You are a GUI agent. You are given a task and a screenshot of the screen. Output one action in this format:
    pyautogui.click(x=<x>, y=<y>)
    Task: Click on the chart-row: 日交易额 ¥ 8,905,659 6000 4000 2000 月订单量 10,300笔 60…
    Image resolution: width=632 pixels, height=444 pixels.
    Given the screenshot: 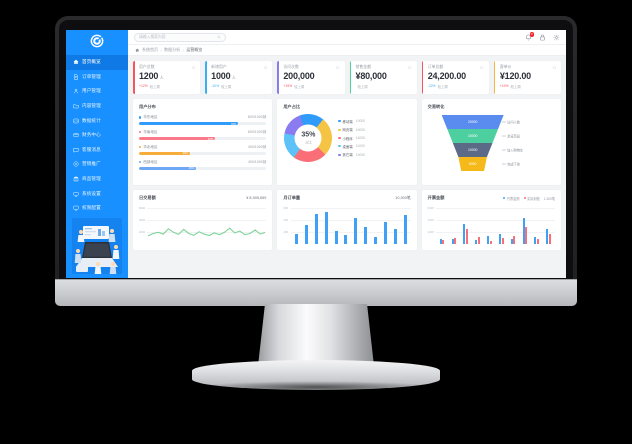 What is the action you would take?
    pyautogui.click(x=347, y=220)
    